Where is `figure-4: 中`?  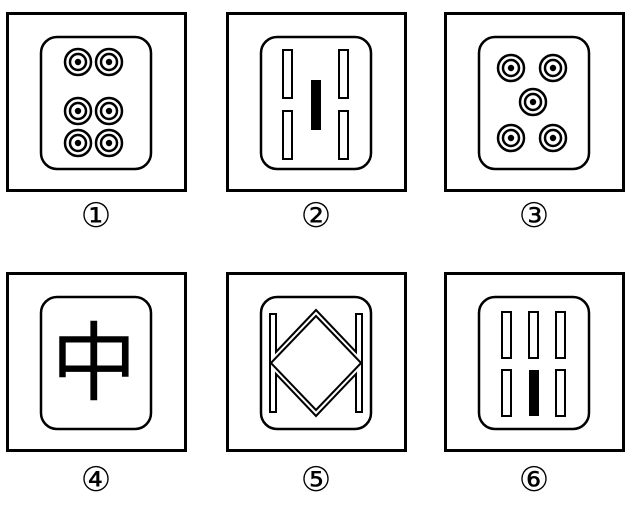
figure-4: 中 is located at coordinates (96, 362).